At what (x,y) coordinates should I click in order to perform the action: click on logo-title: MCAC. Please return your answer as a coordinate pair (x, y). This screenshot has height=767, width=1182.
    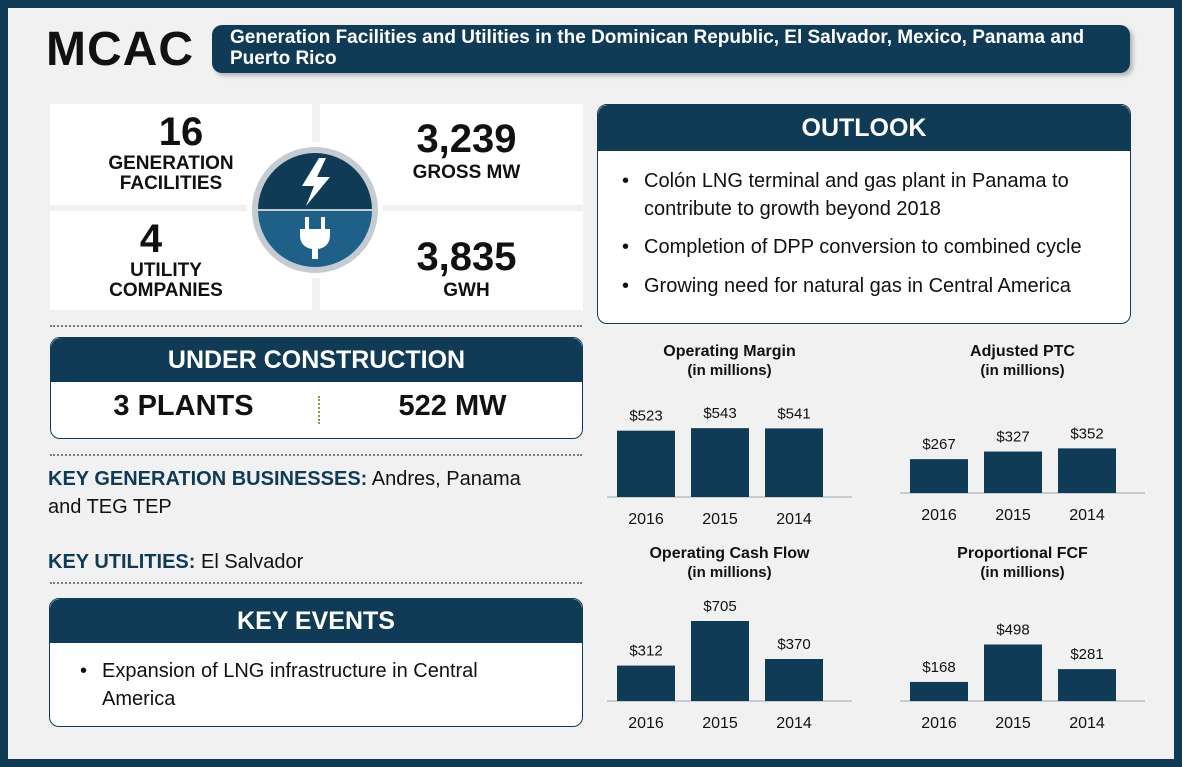
    Looking at the image, I should click on (120, 49).